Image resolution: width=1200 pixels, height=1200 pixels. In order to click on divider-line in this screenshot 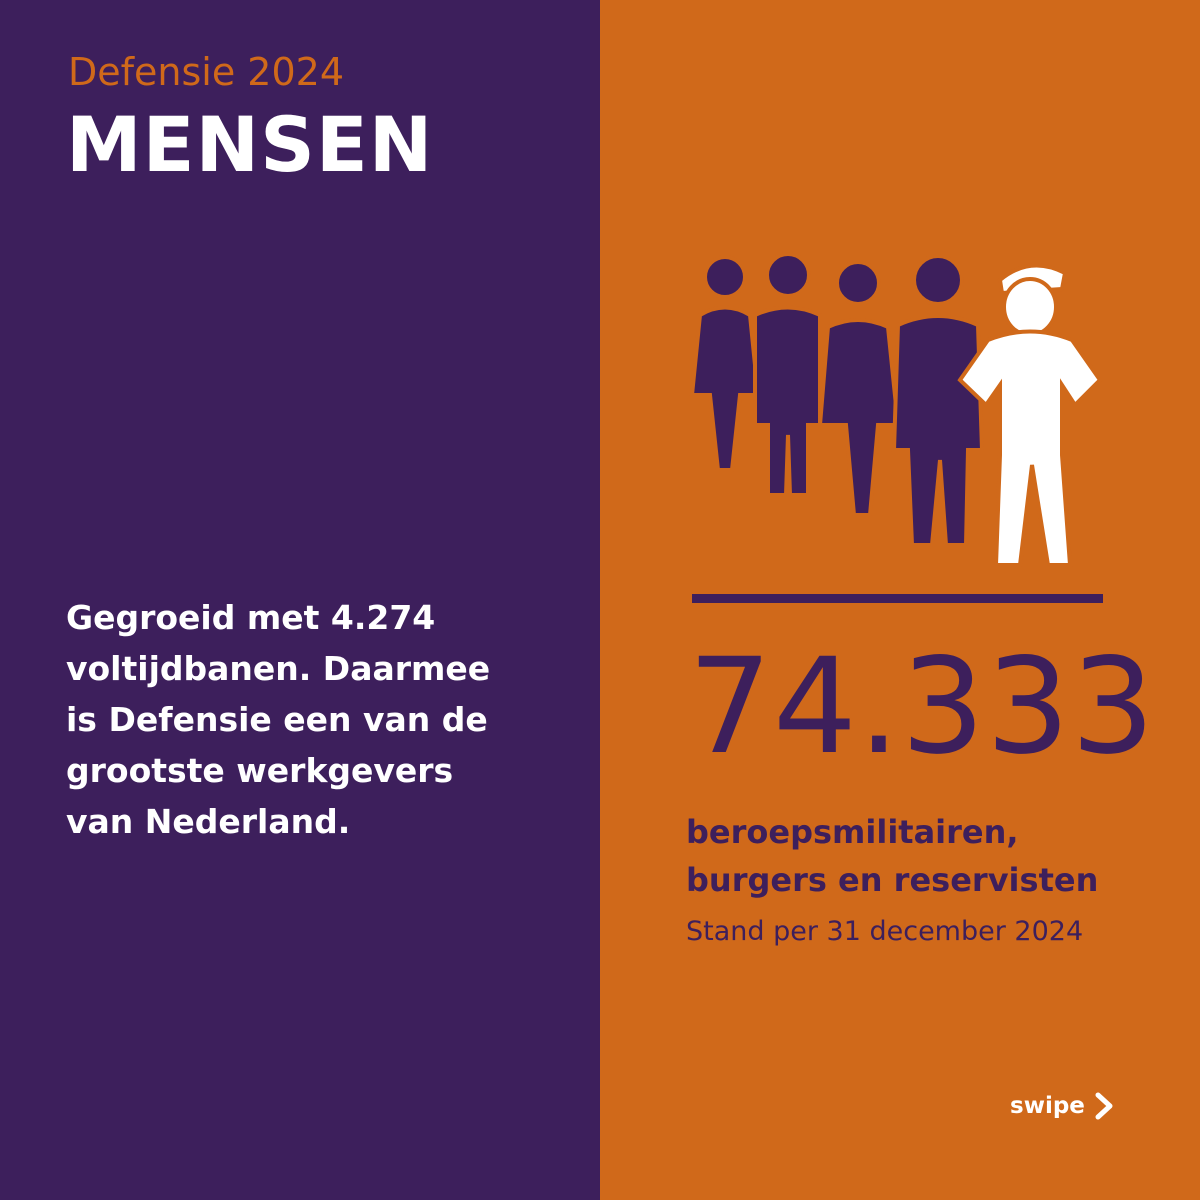, I will do `click(897, 598)`.